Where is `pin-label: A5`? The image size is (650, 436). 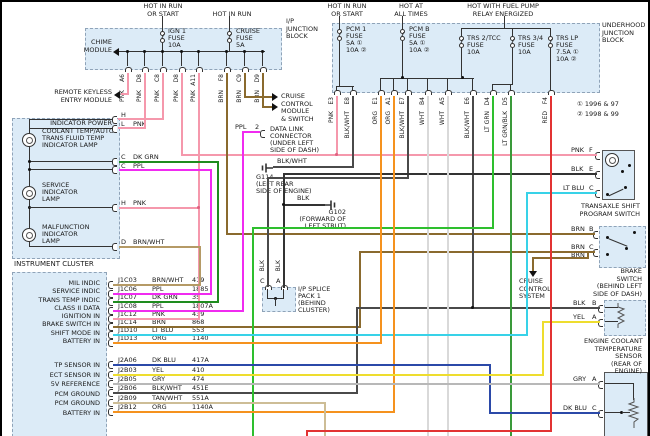 pin-label: A5 is located at coordinates (442, 101).